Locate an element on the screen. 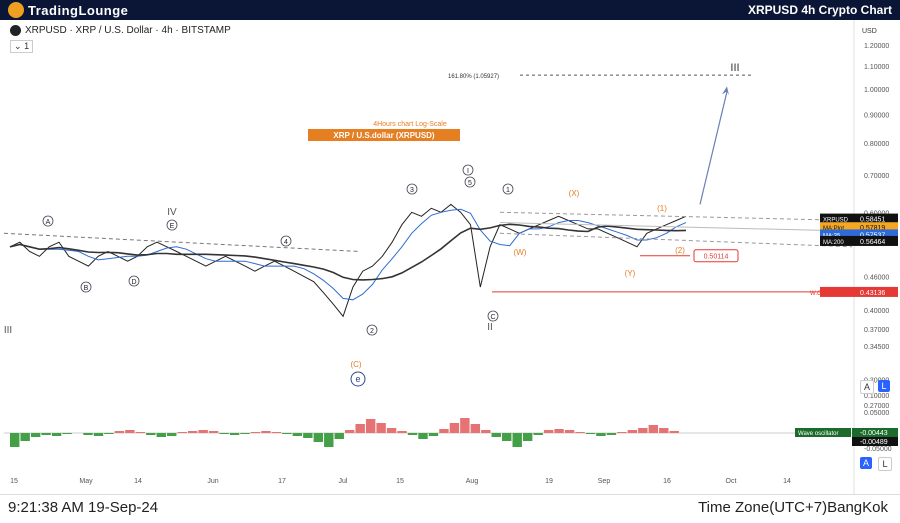 This screenshot has width=900, height=523. price-axis is located at coordinates (877, 257).